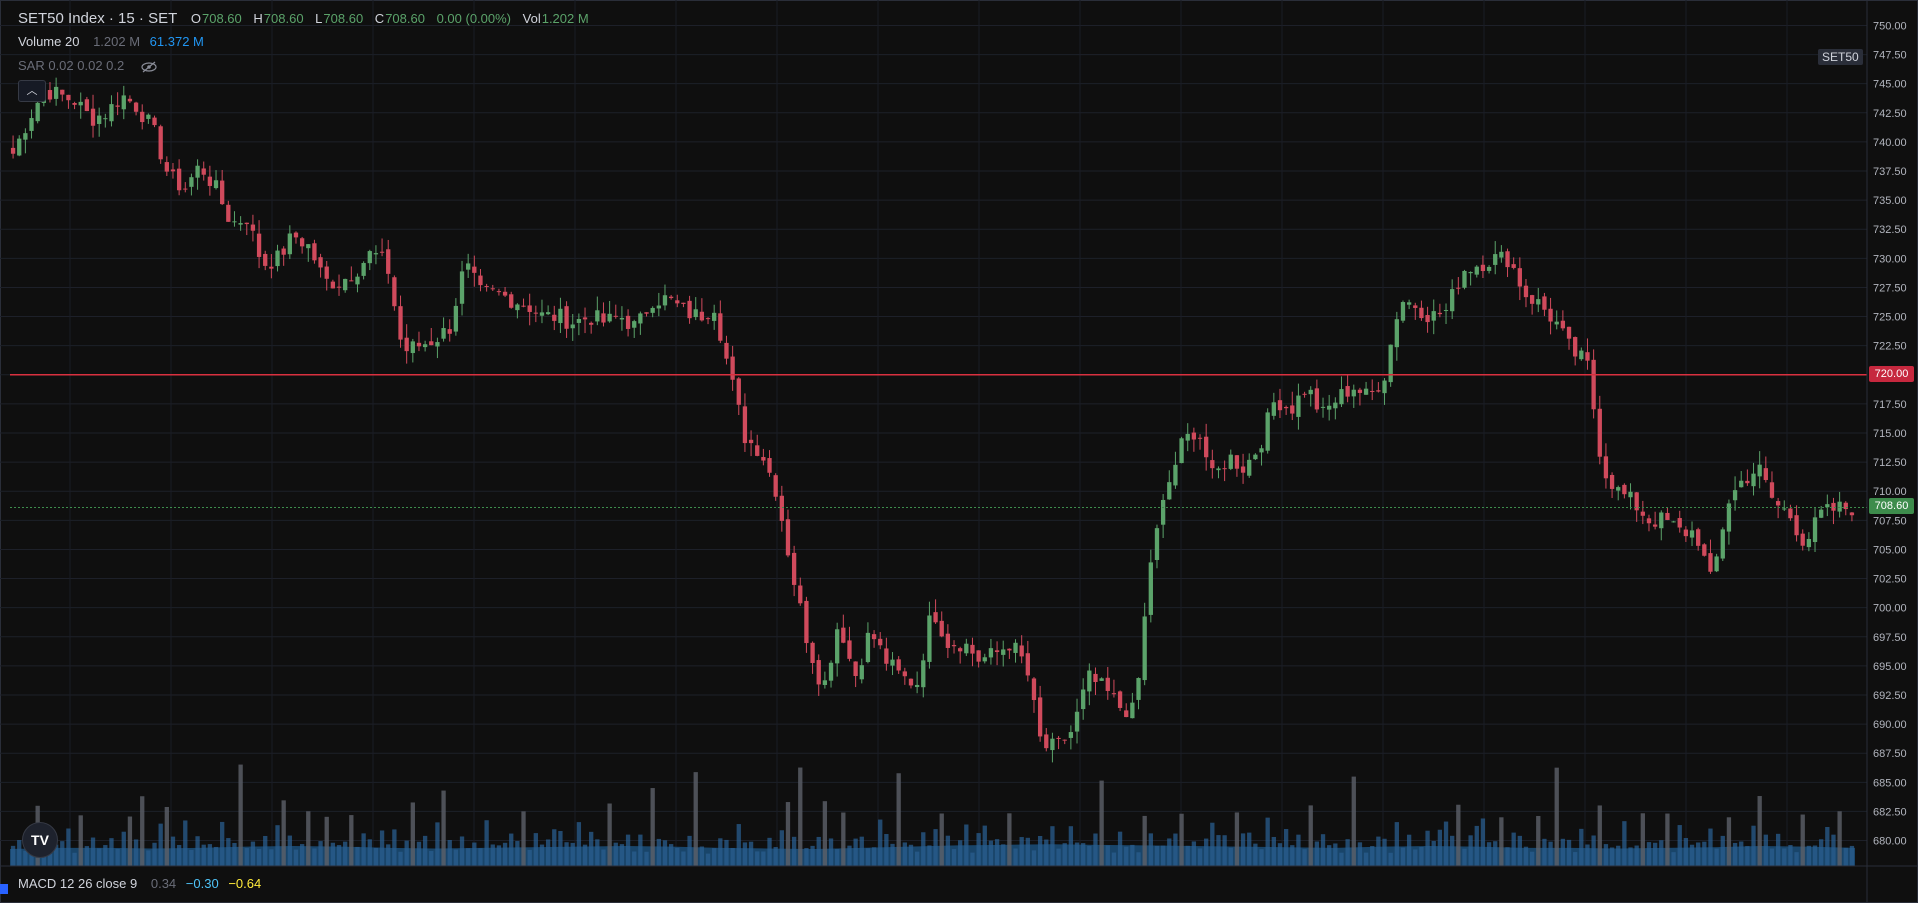 The height and width of the screenshot is (903, 1918). Describe the element at coordinates (40, 840) in the screenshot. I see `tradingview-logo-icon: TV` at that location.